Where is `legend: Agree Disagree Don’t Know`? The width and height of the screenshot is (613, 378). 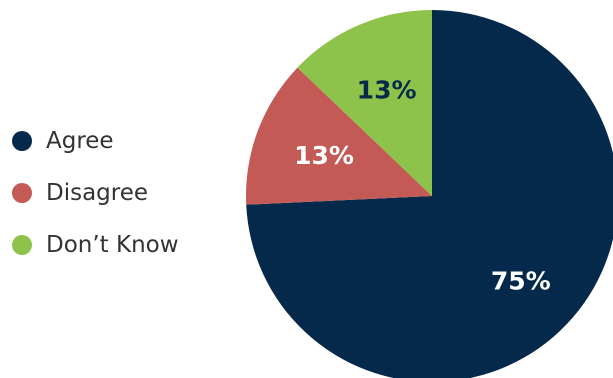
legend: Agree Disagree Don’t Know is located at coordinates (95, 206).